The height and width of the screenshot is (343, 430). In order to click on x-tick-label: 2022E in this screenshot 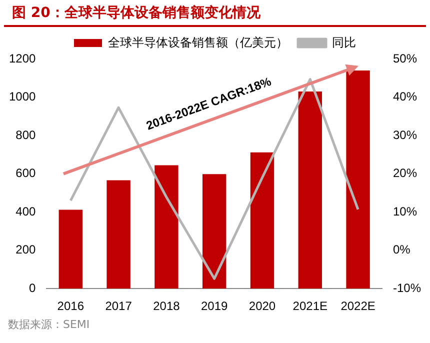, I will do `click(358, 306)`.